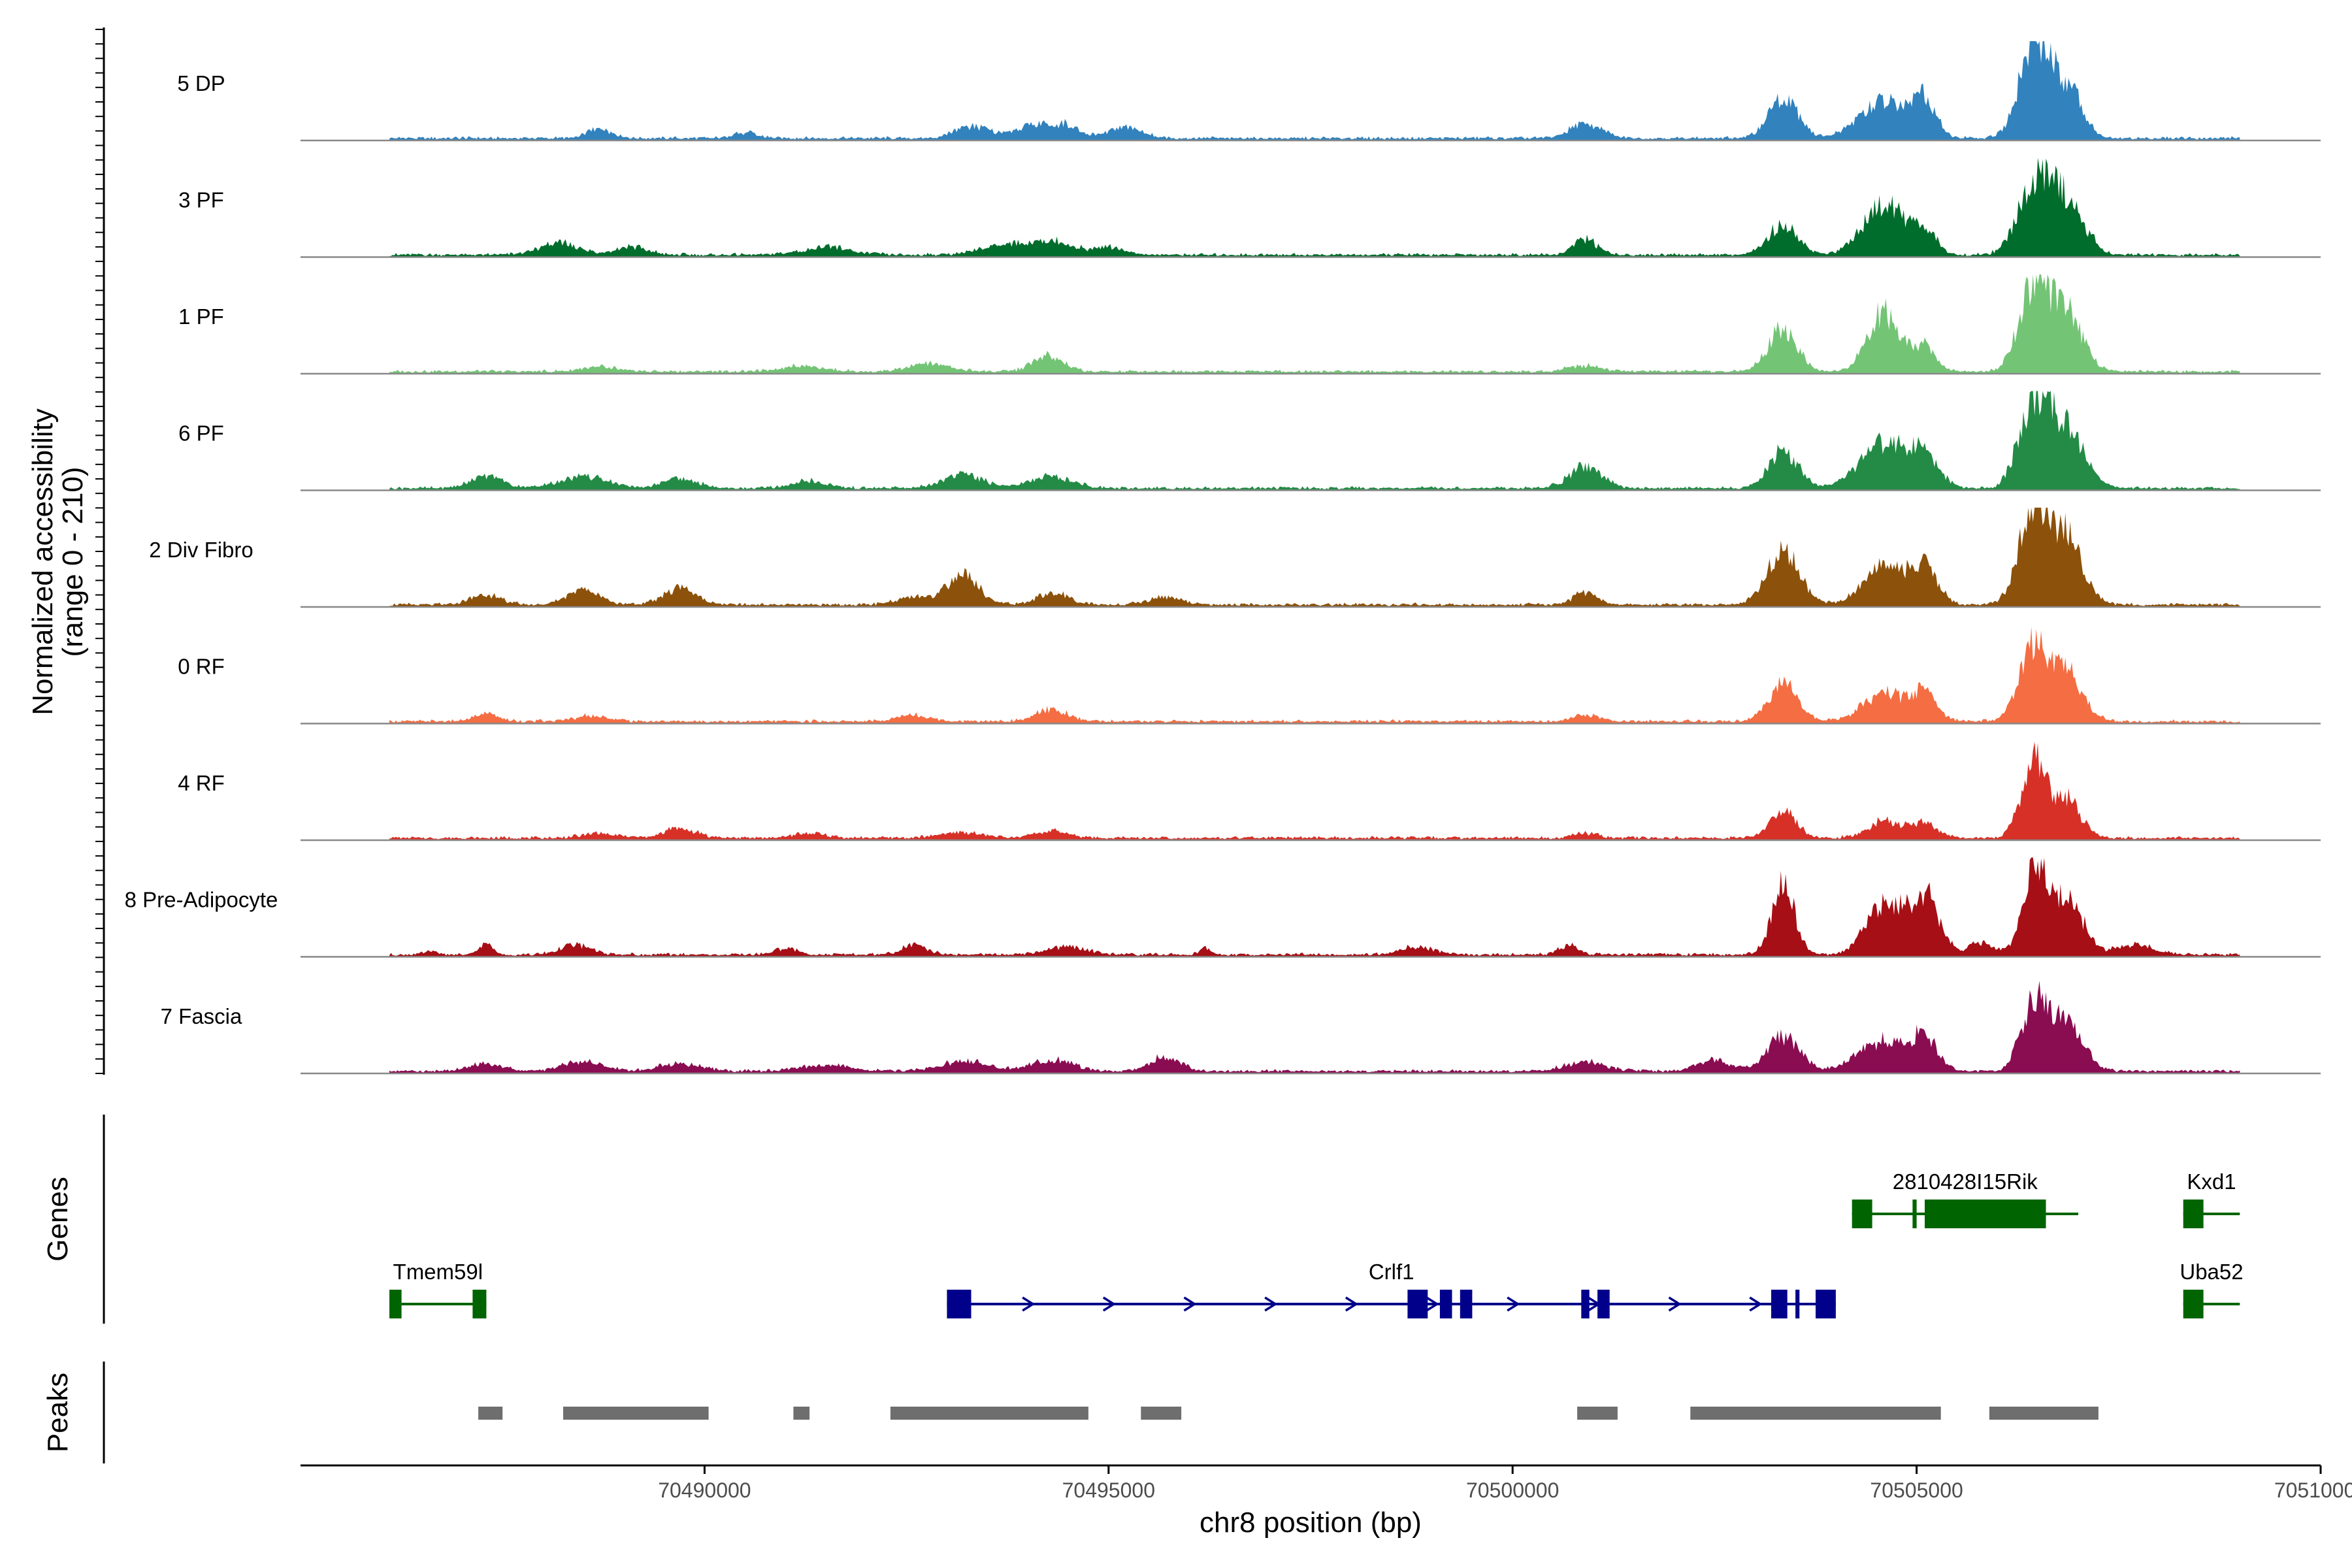 The image size is (2352, 1568). What do you see at coordinates (1512, 1490) in the screenshot?
I see `x-axis-tick-label: 70500000` at bounding box center [1512, 1490].